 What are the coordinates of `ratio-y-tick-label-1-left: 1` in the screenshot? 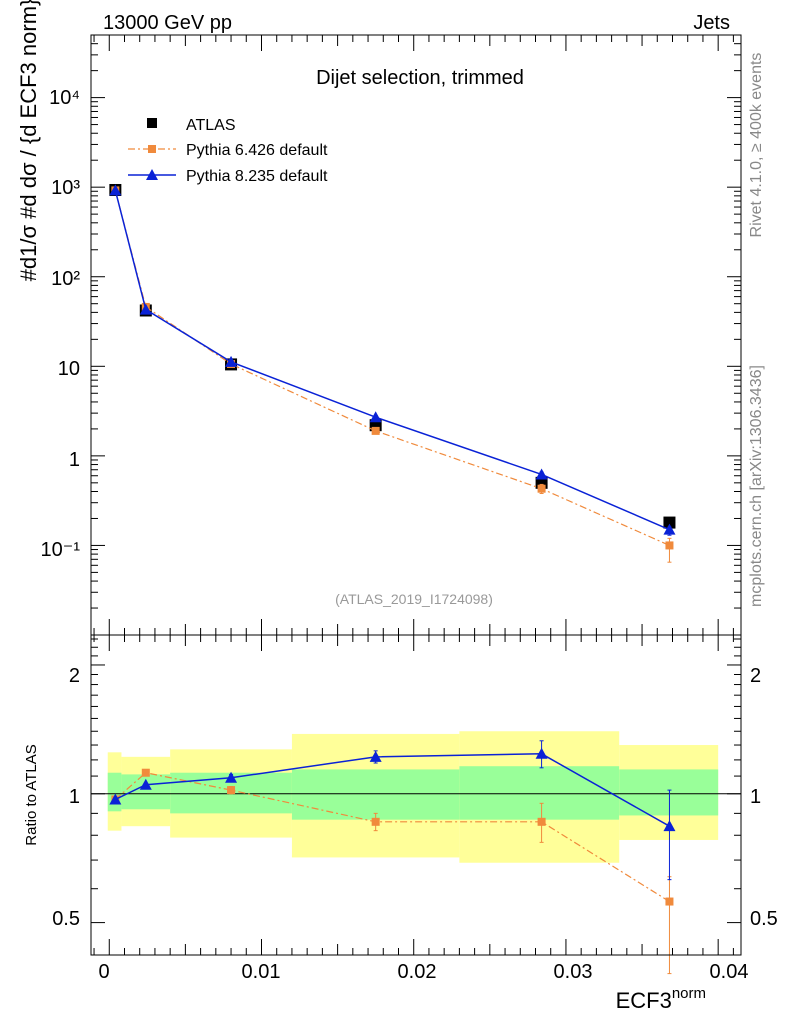 It's located at (74, 797).